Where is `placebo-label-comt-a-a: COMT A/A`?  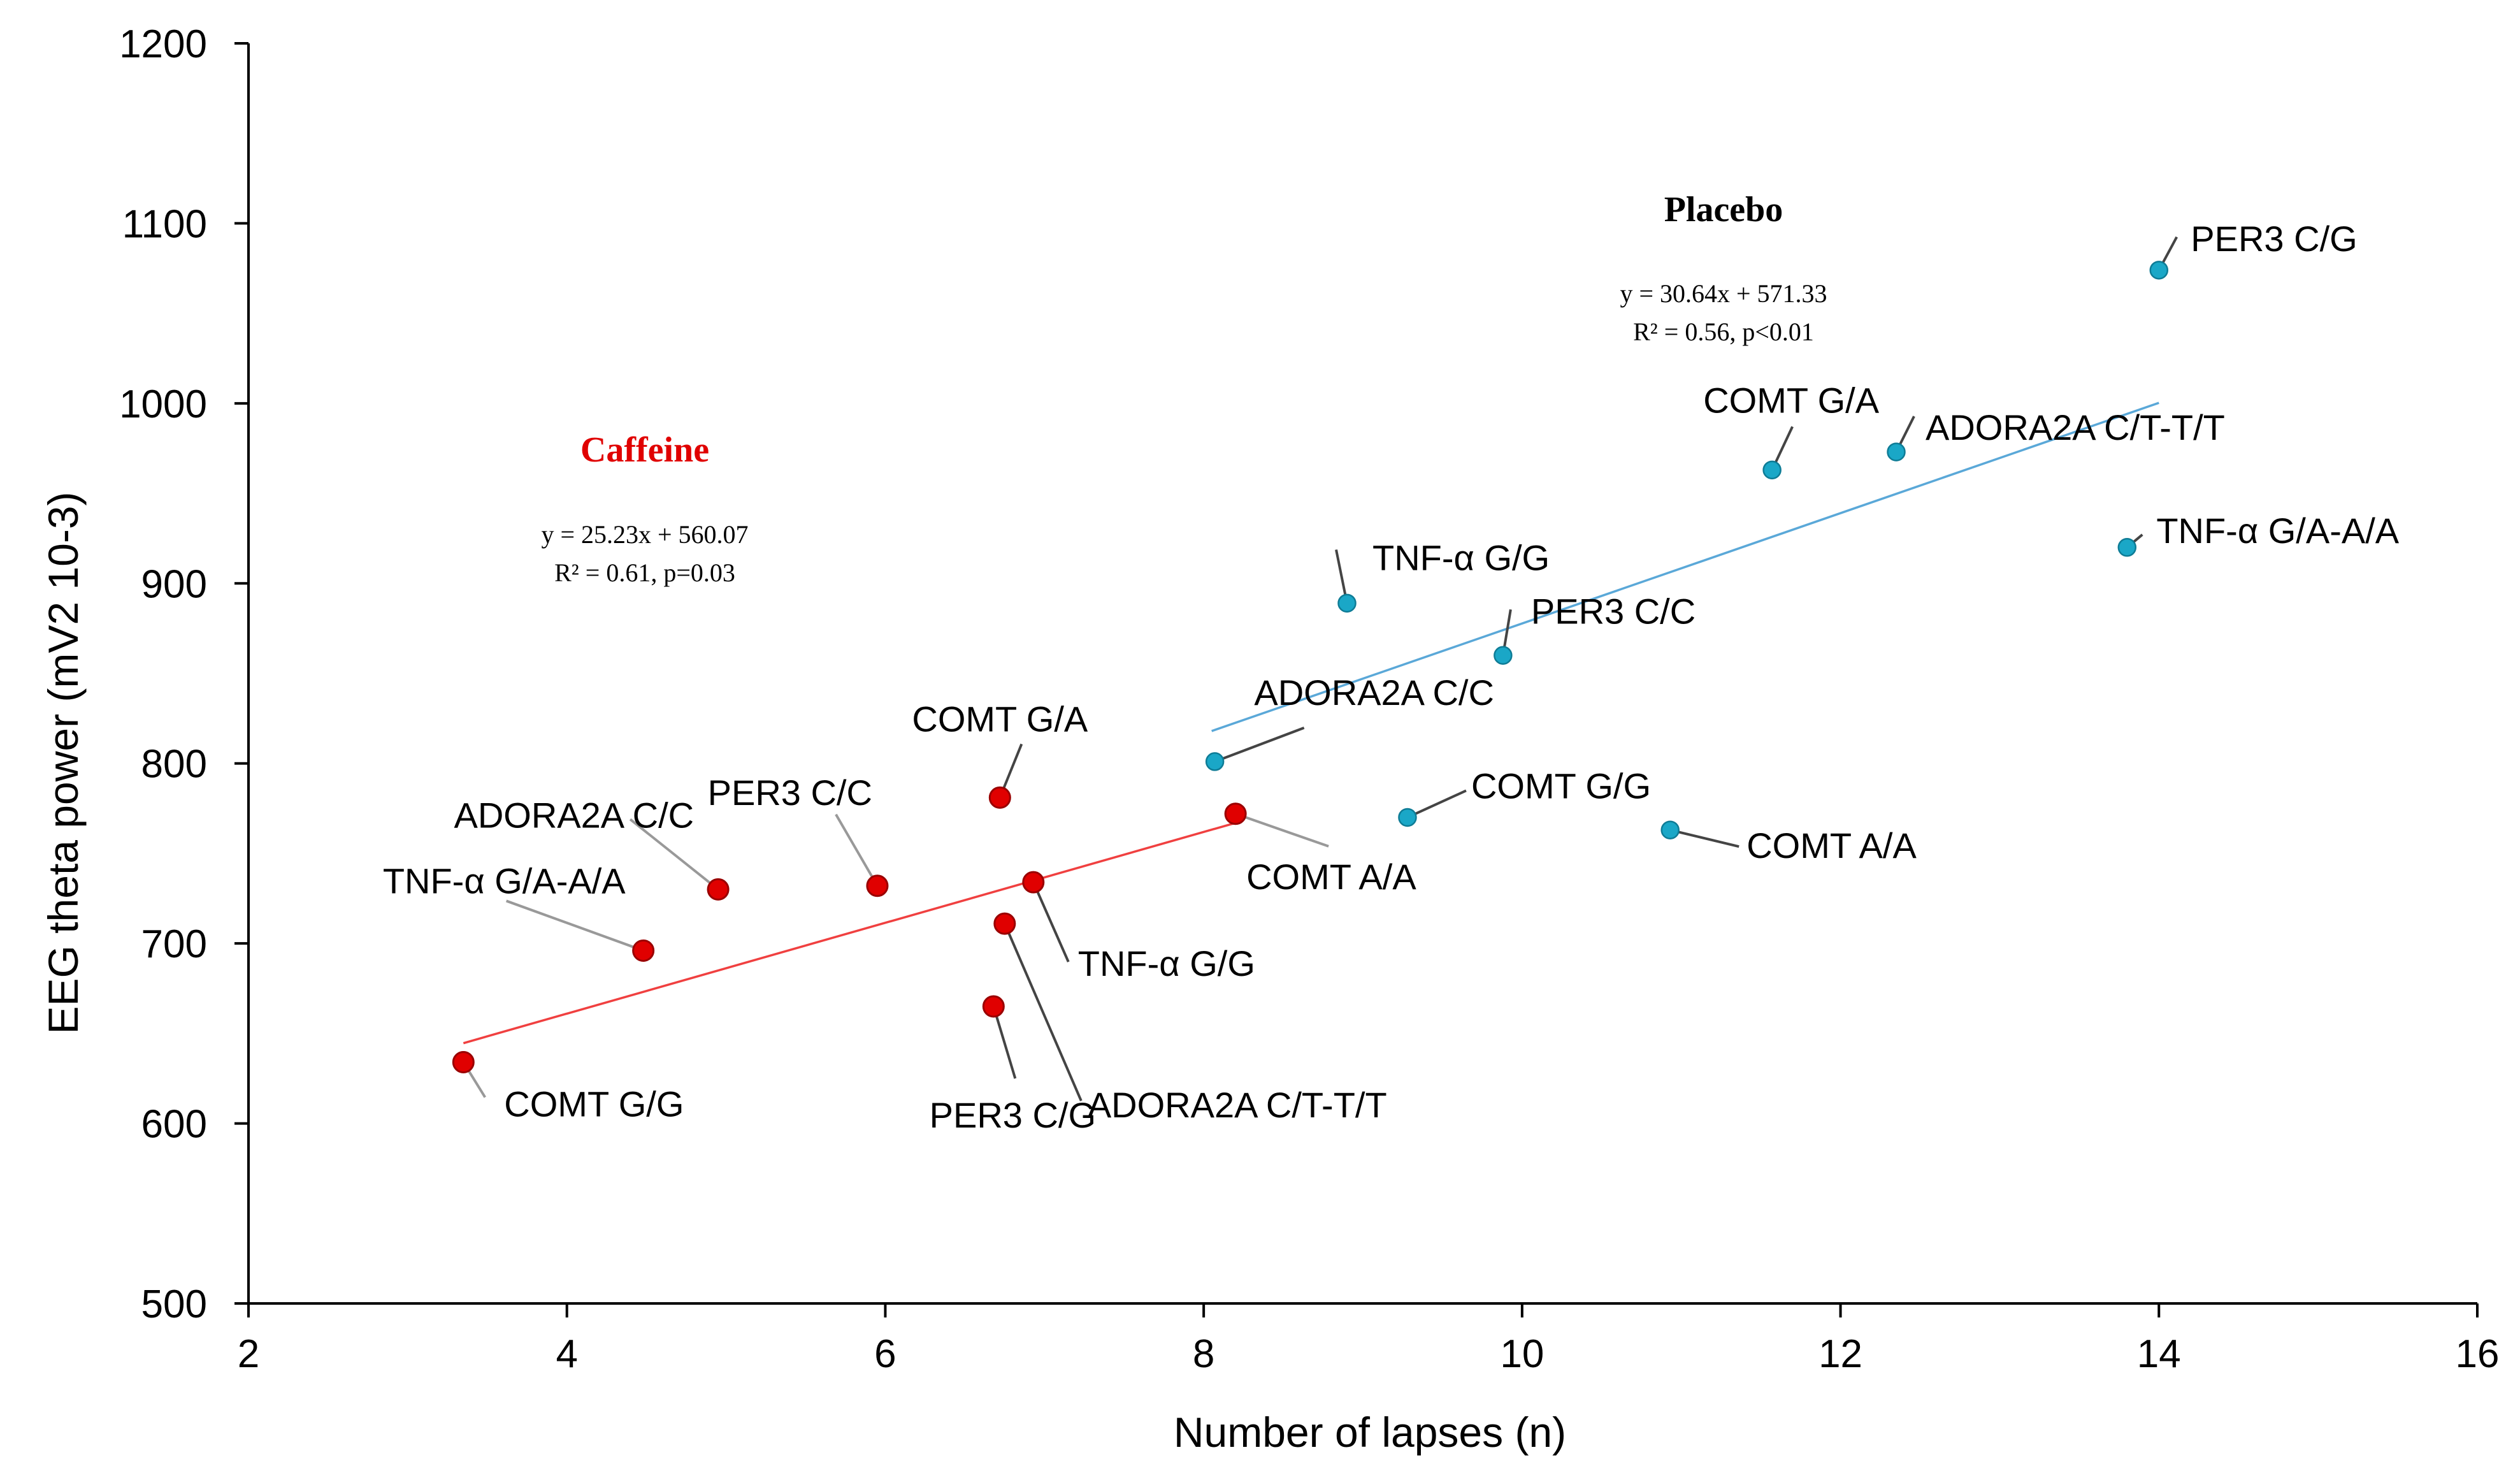 placebo-label-comt-a-a: COMT A/A is located at coordinates (1831, 846).